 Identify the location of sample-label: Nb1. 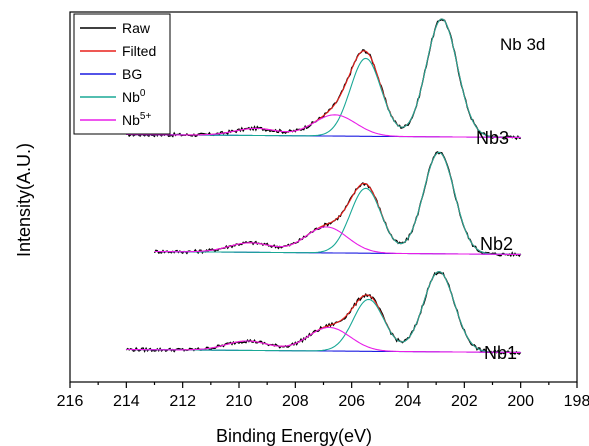
(500, 353).